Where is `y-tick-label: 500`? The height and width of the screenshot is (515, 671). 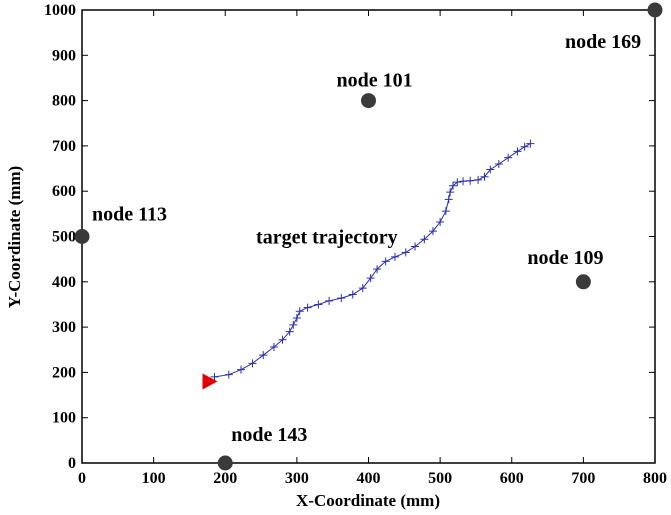 y-tick-label: 500 is located at coordinates (64, 237).